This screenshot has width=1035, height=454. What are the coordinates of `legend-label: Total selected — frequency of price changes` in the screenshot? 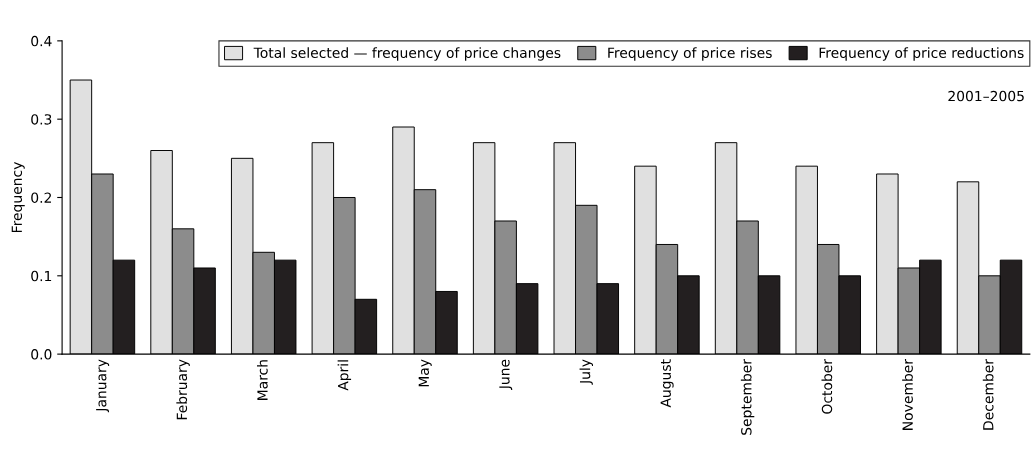 It's located at (407, 54).